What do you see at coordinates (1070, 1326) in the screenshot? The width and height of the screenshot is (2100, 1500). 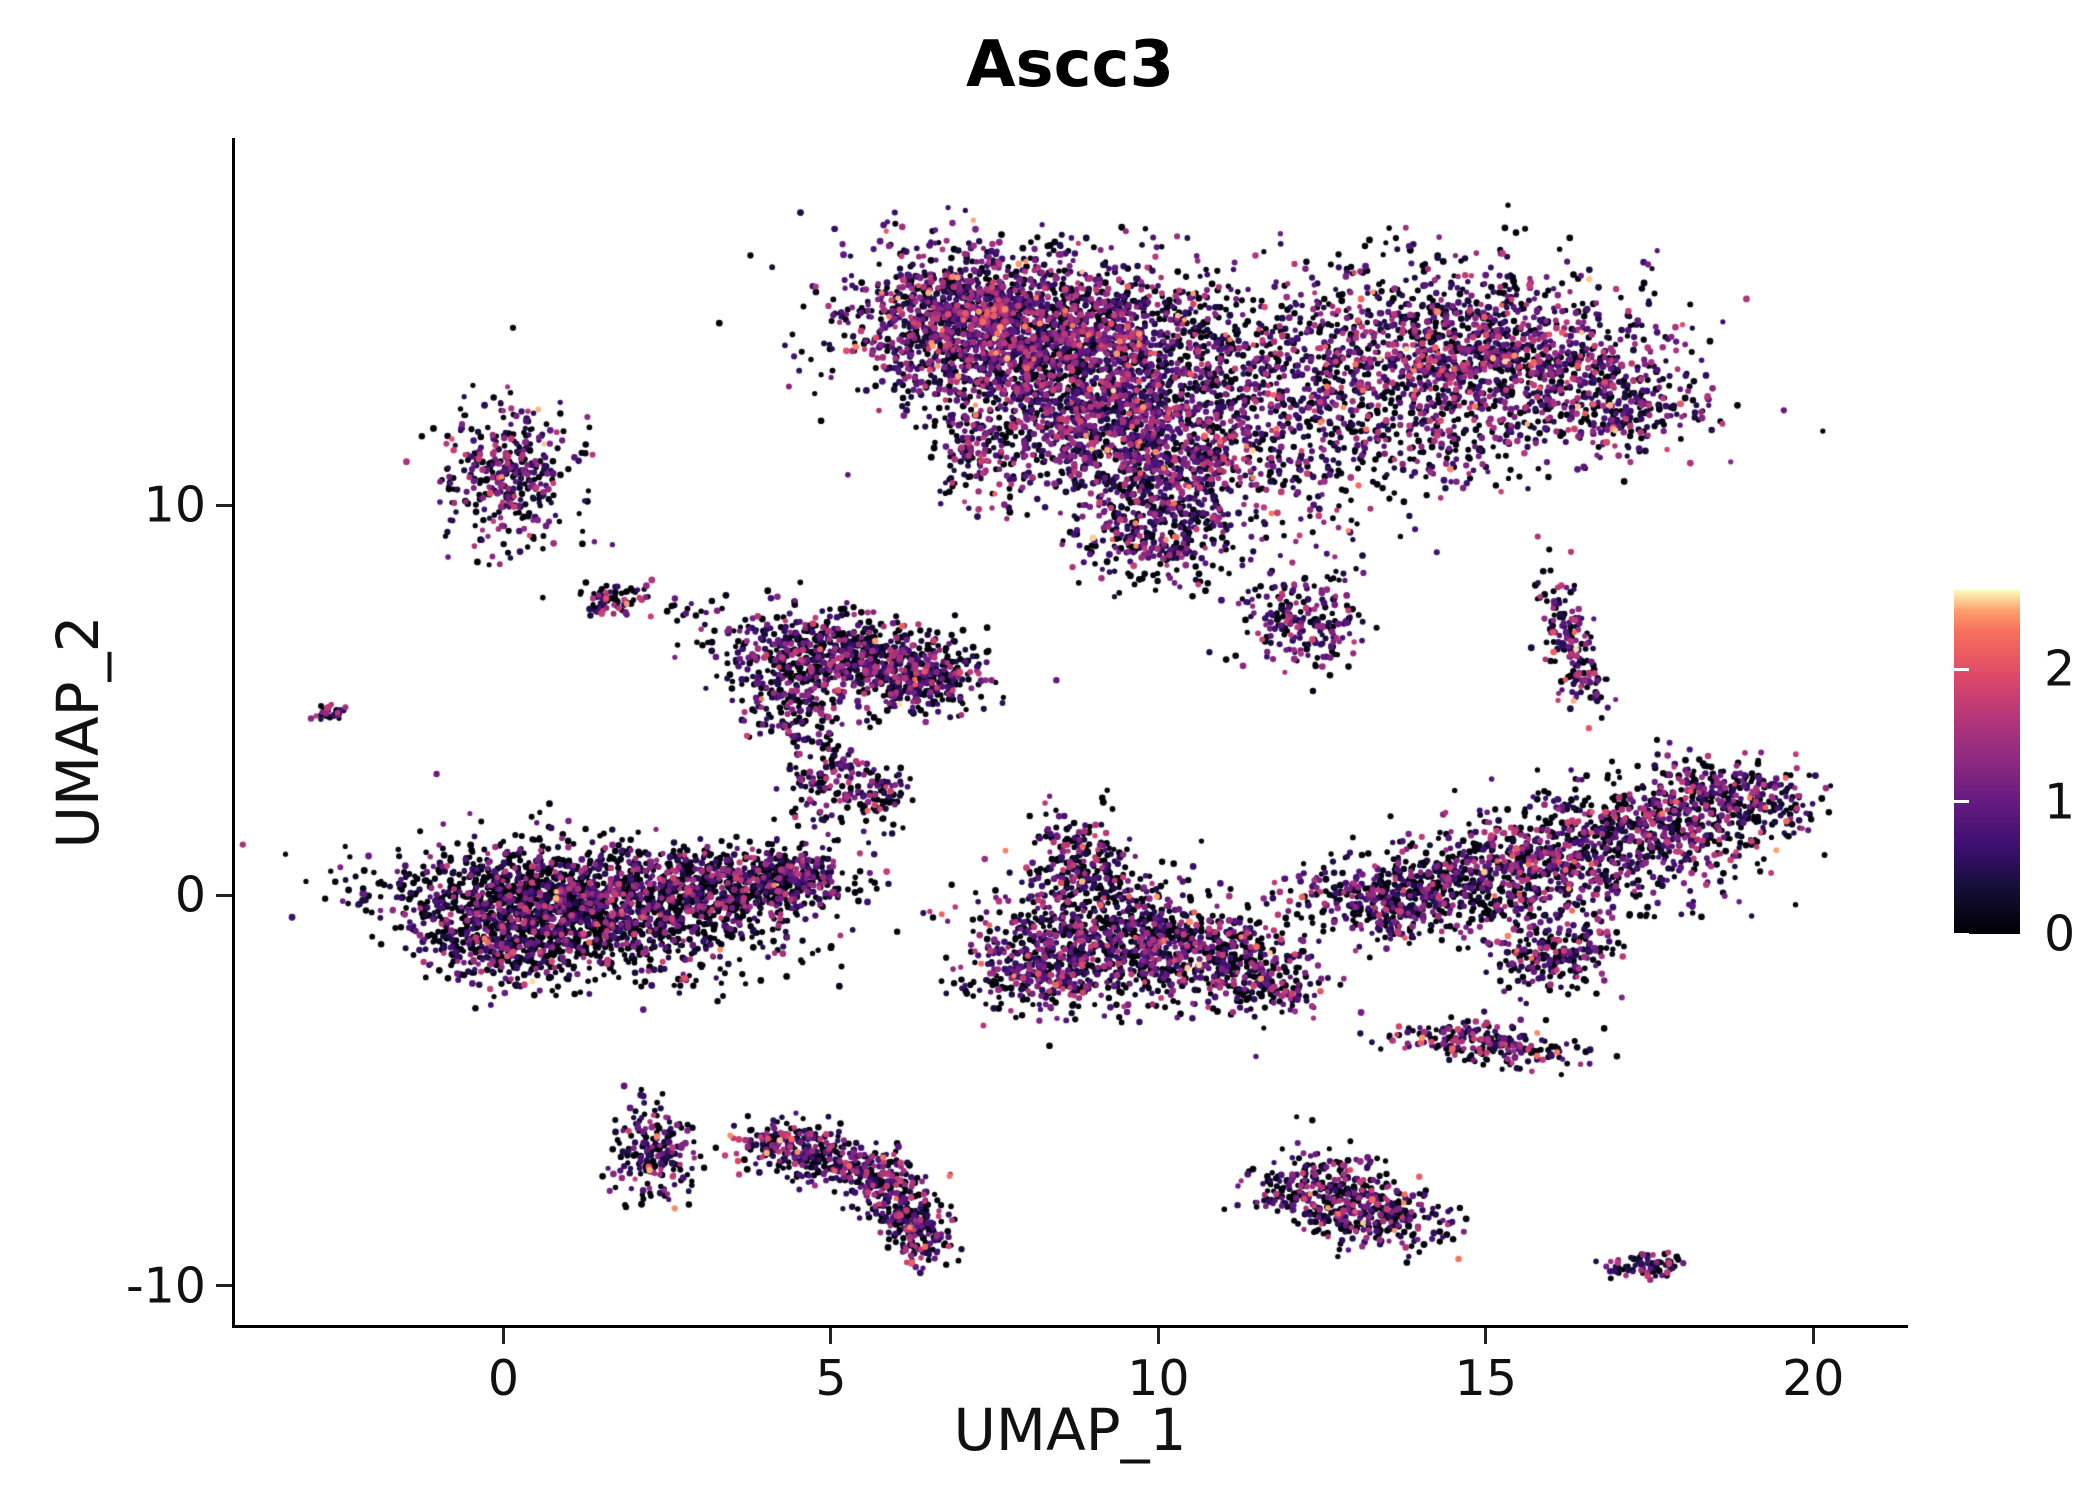 I see `x-axis-line` at bounding box center [1070, 1326].